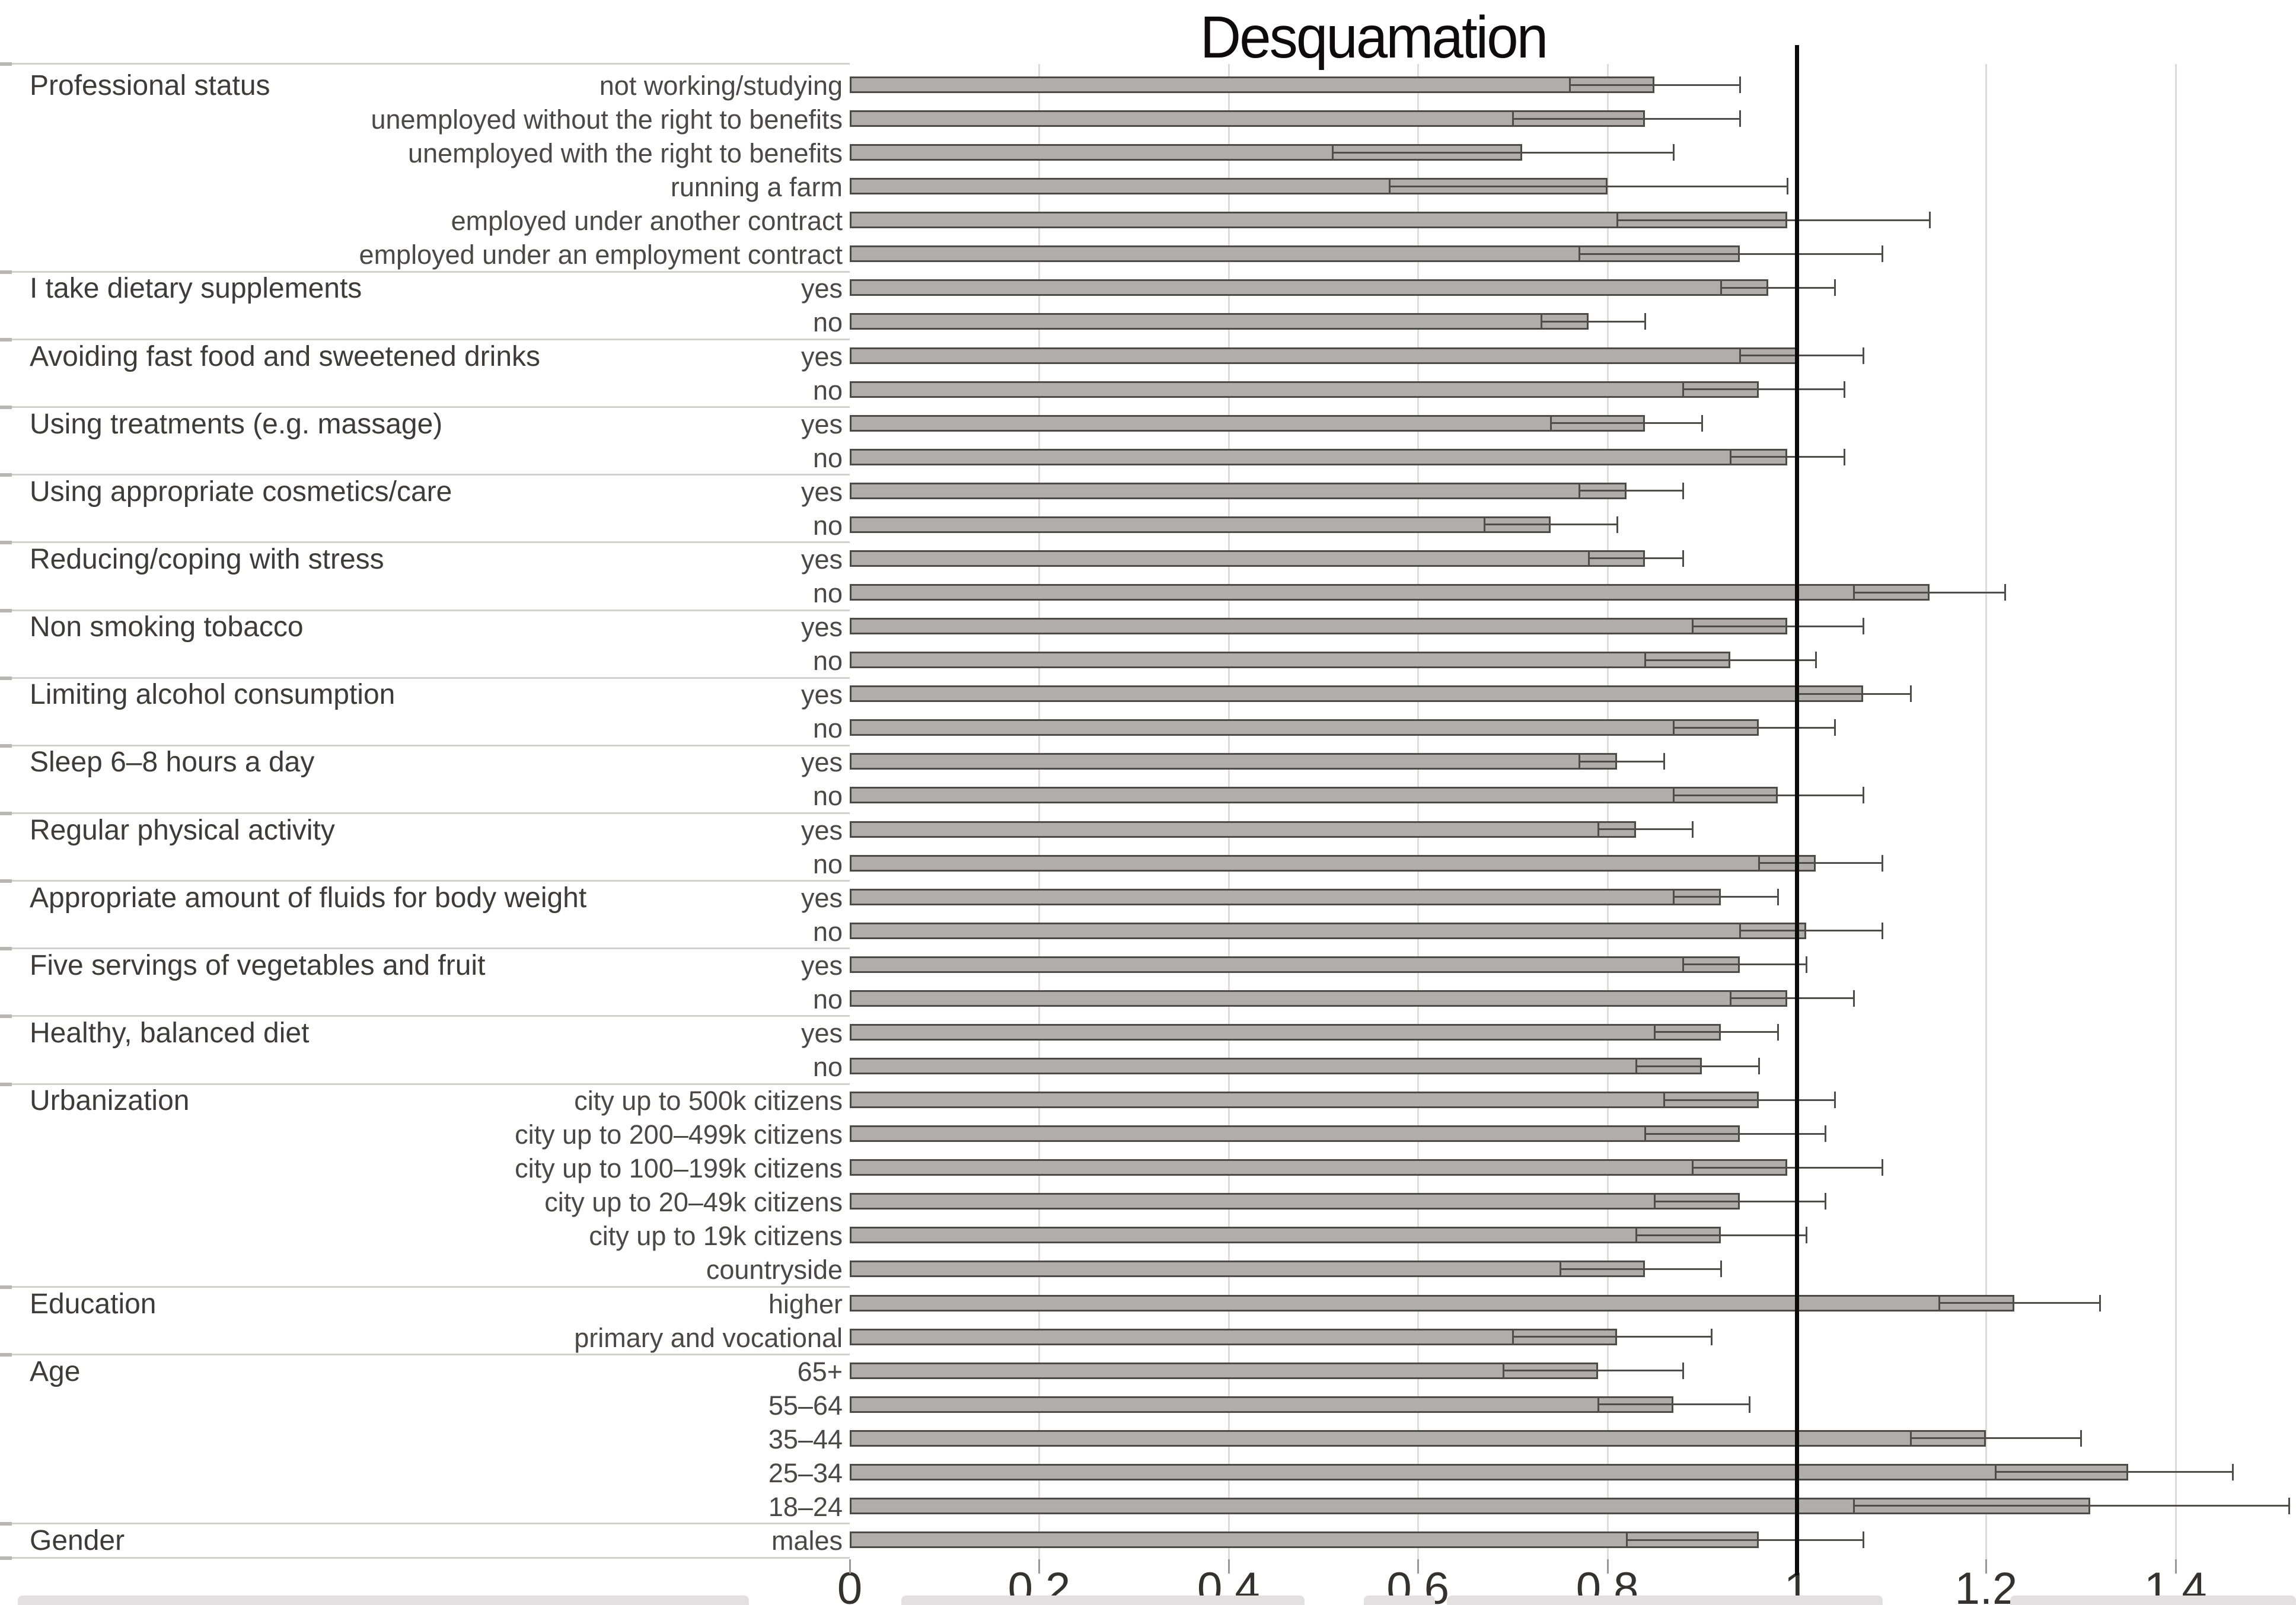 This screenshot has width=2296, height=1605. What do you see at coordinates (383, 1600) in the screenshot?
I see `bottom-strip-segment` at bounding box center [383, 1600].